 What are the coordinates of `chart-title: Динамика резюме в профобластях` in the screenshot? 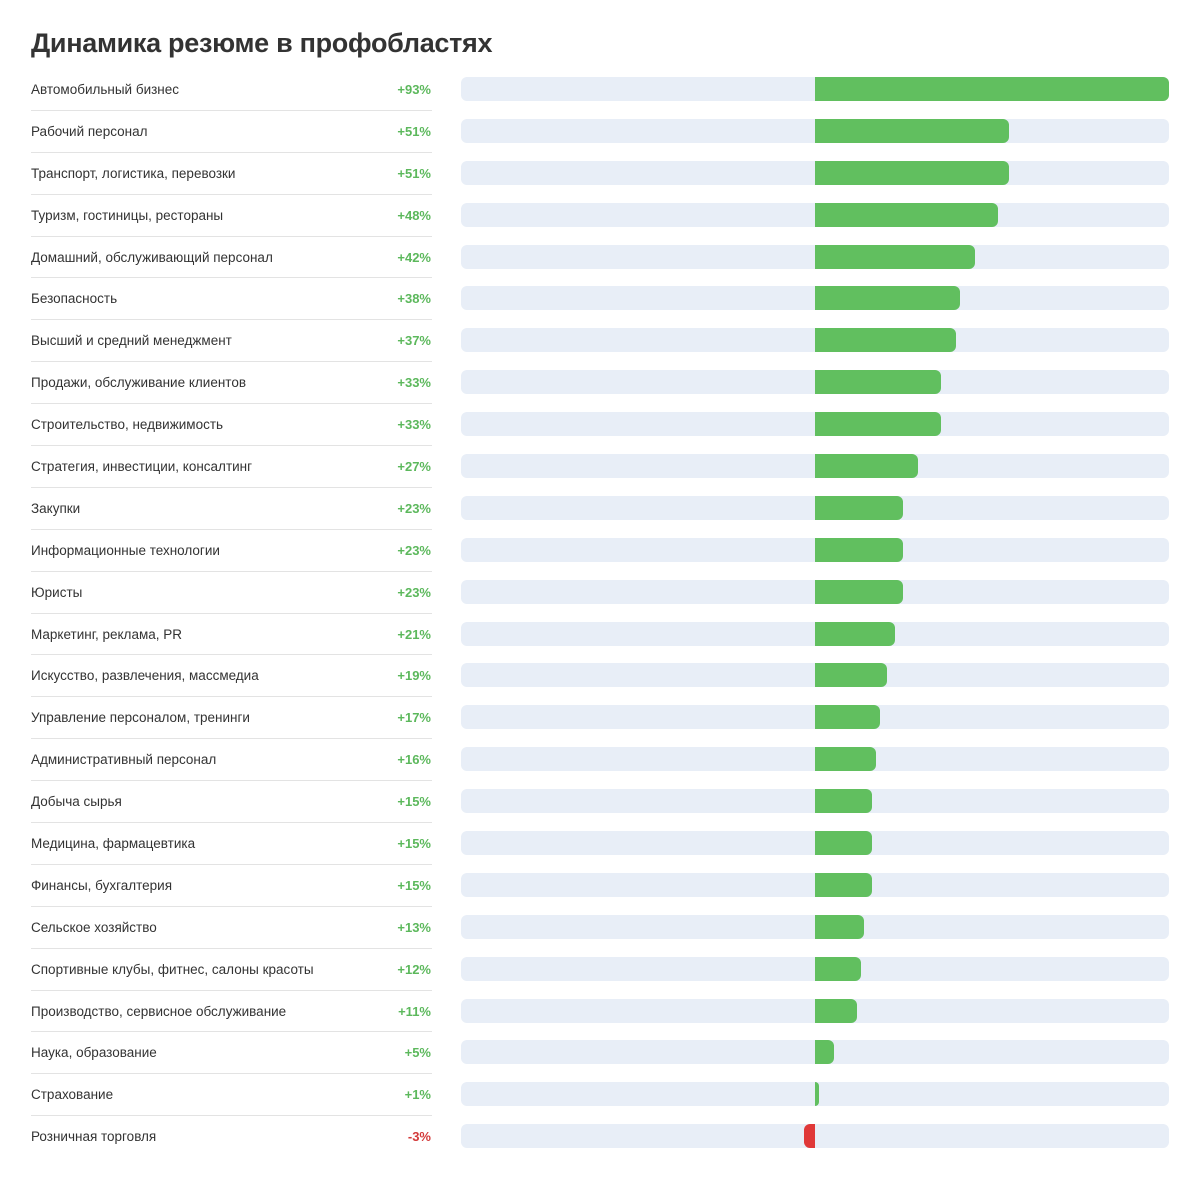 It's located at (262, 43).